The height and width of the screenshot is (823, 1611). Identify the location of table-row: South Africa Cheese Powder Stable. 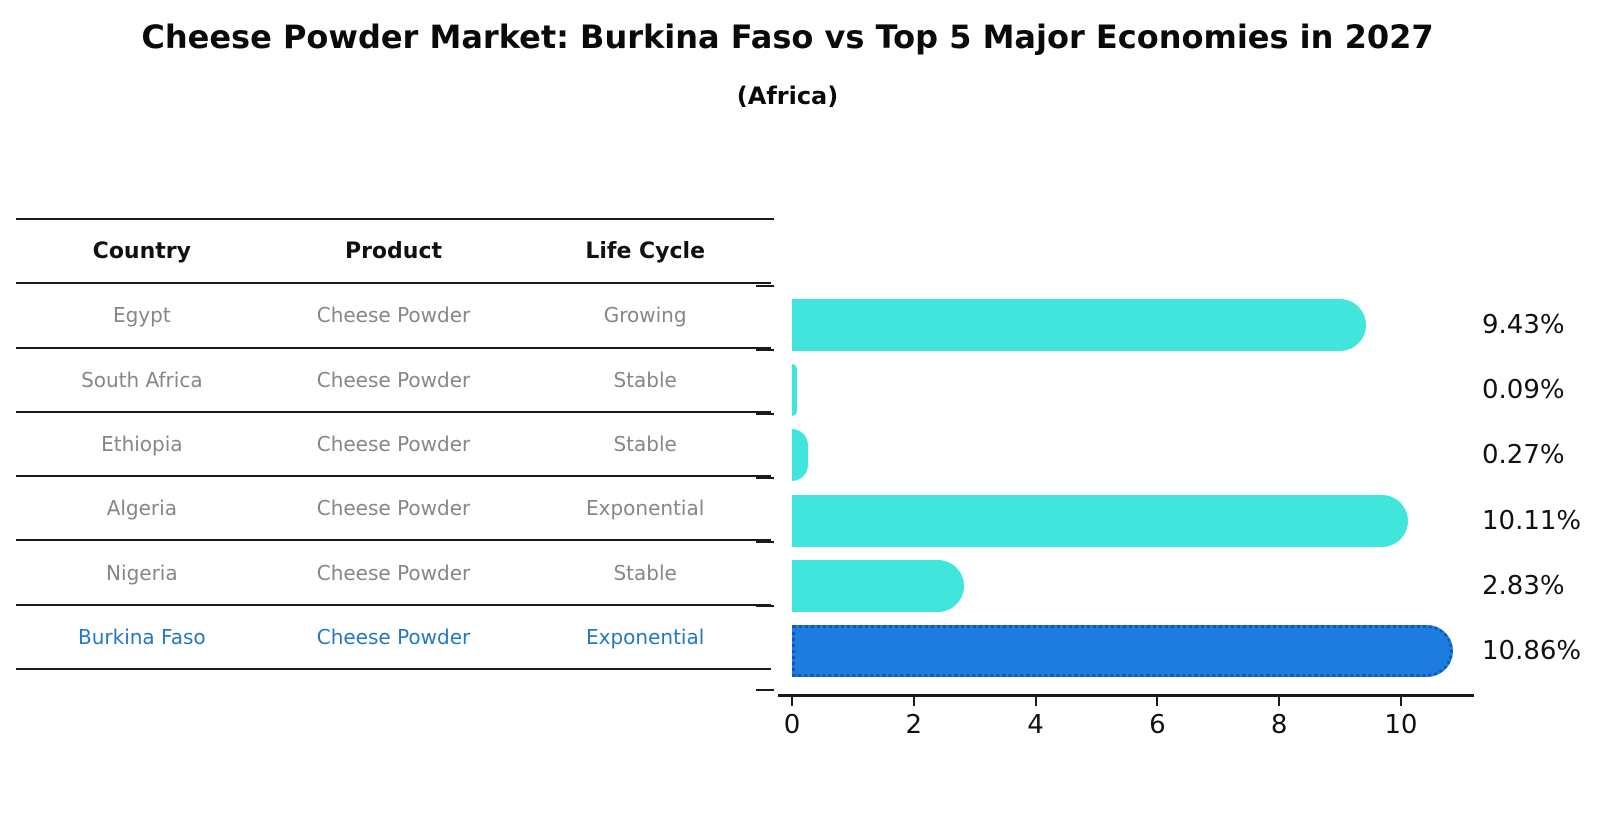
(393, 381).